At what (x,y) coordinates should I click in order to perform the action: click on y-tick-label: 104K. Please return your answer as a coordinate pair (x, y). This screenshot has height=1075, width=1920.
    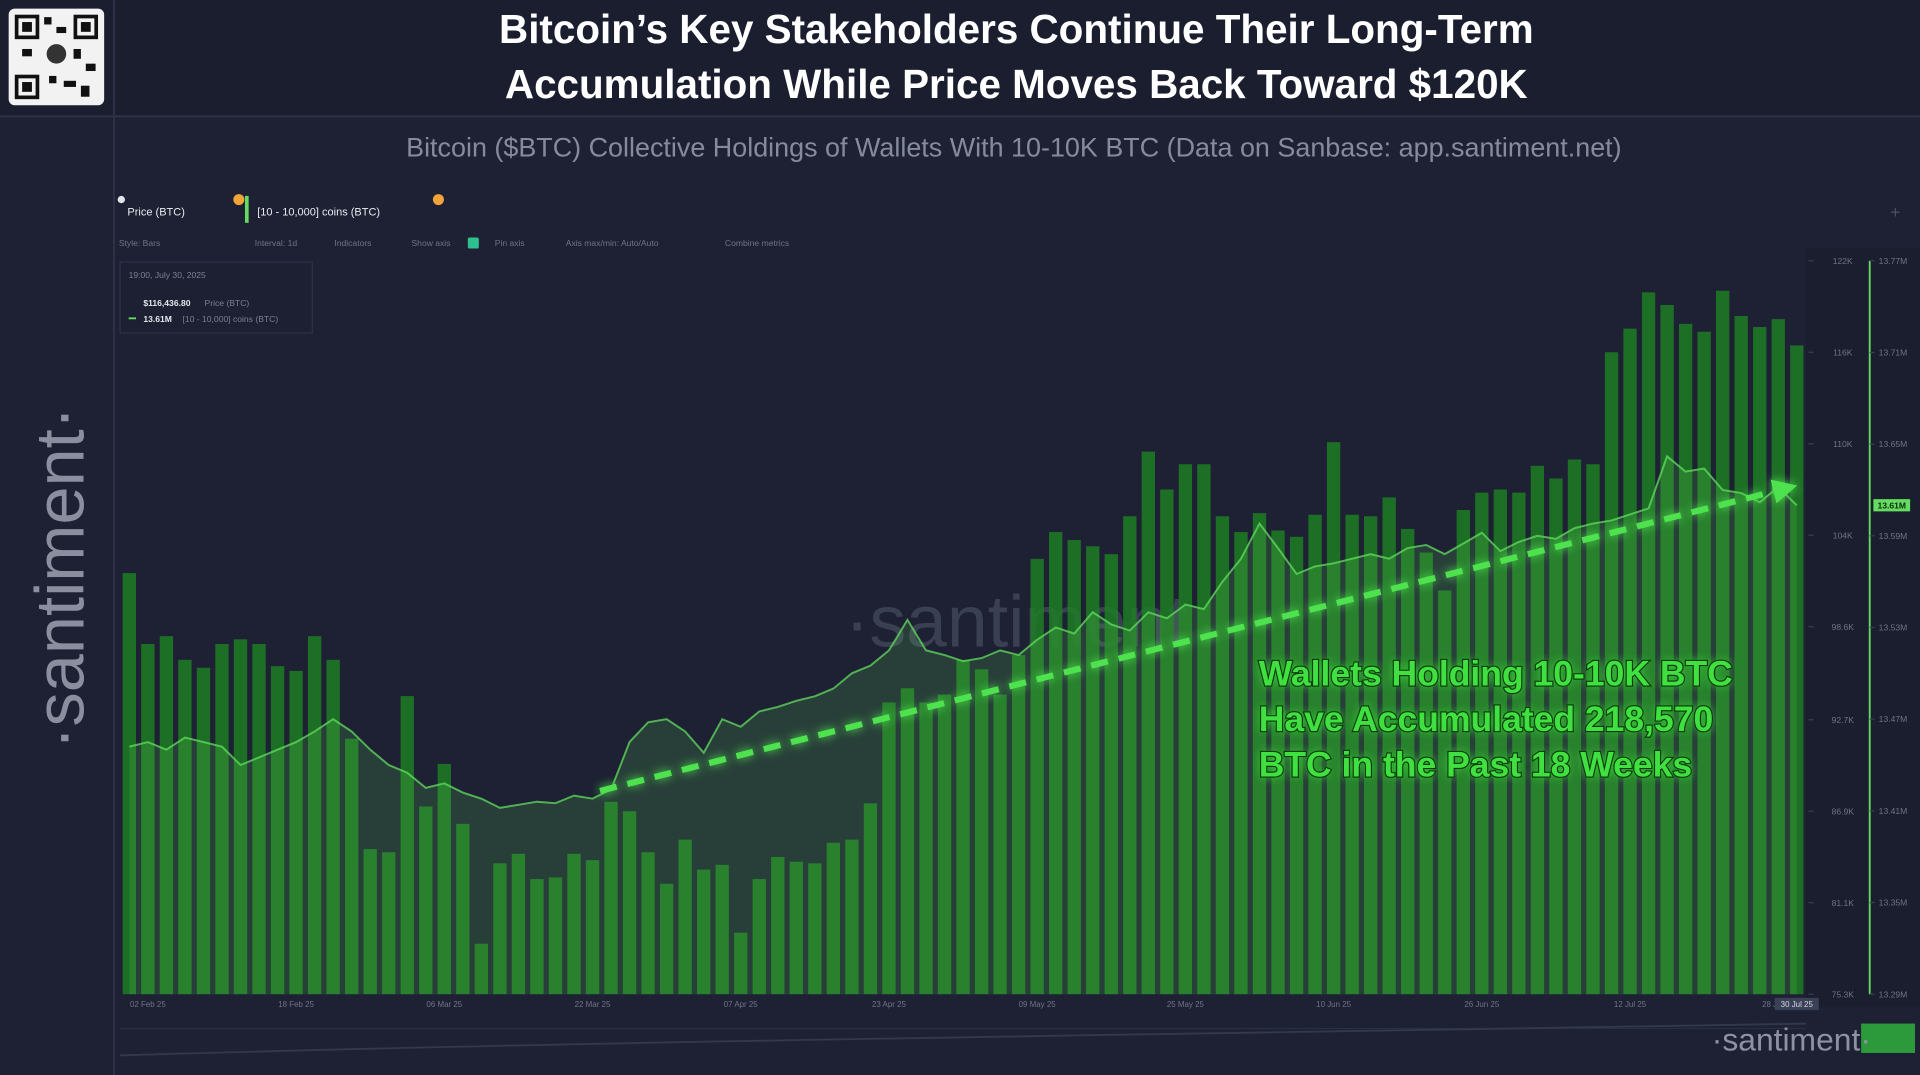
    Looking at the image, I should click on (1843, 535).